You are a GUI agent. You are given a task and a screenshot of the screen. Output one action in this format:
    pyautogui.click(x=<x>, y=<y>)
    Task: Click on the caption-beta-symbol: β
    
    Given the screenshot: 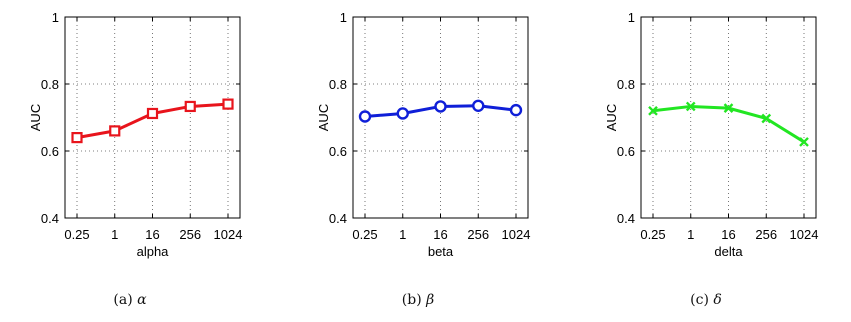 What is the action you would take?
    pyautogui.click(x=430, y=300)
    